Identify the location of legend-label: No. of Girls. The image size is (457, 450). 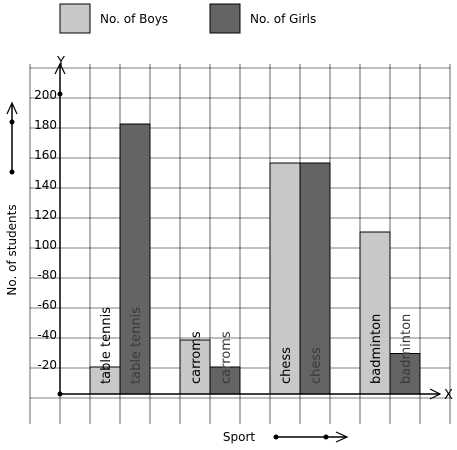
(283, 19).